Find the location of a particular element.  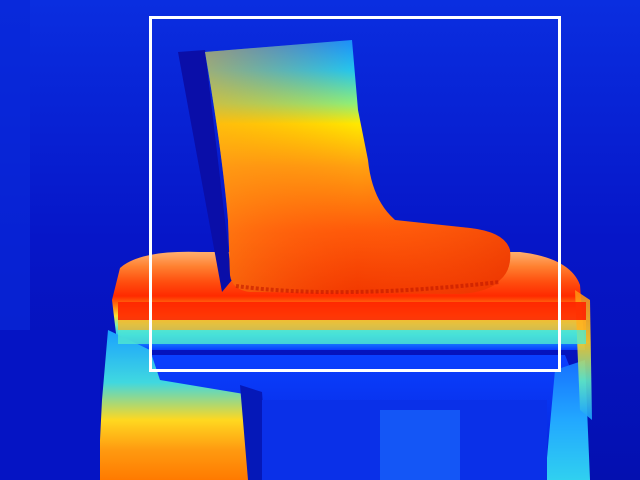

table-front-glow is located at coordinates (352, 325).